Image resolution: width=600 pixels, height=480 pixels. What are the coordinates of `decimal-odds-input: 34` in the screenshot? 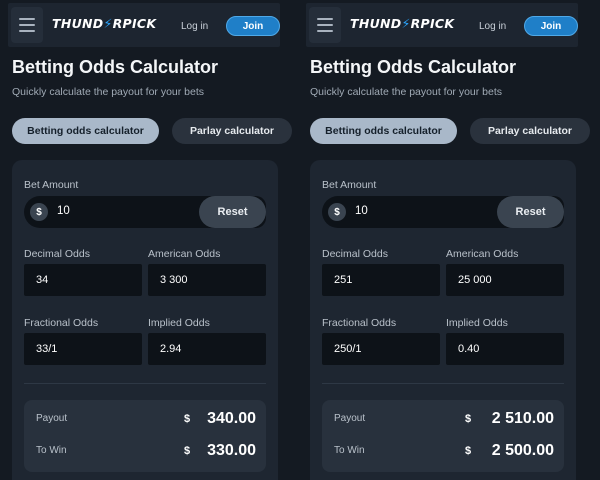 It's located at (83, 280).